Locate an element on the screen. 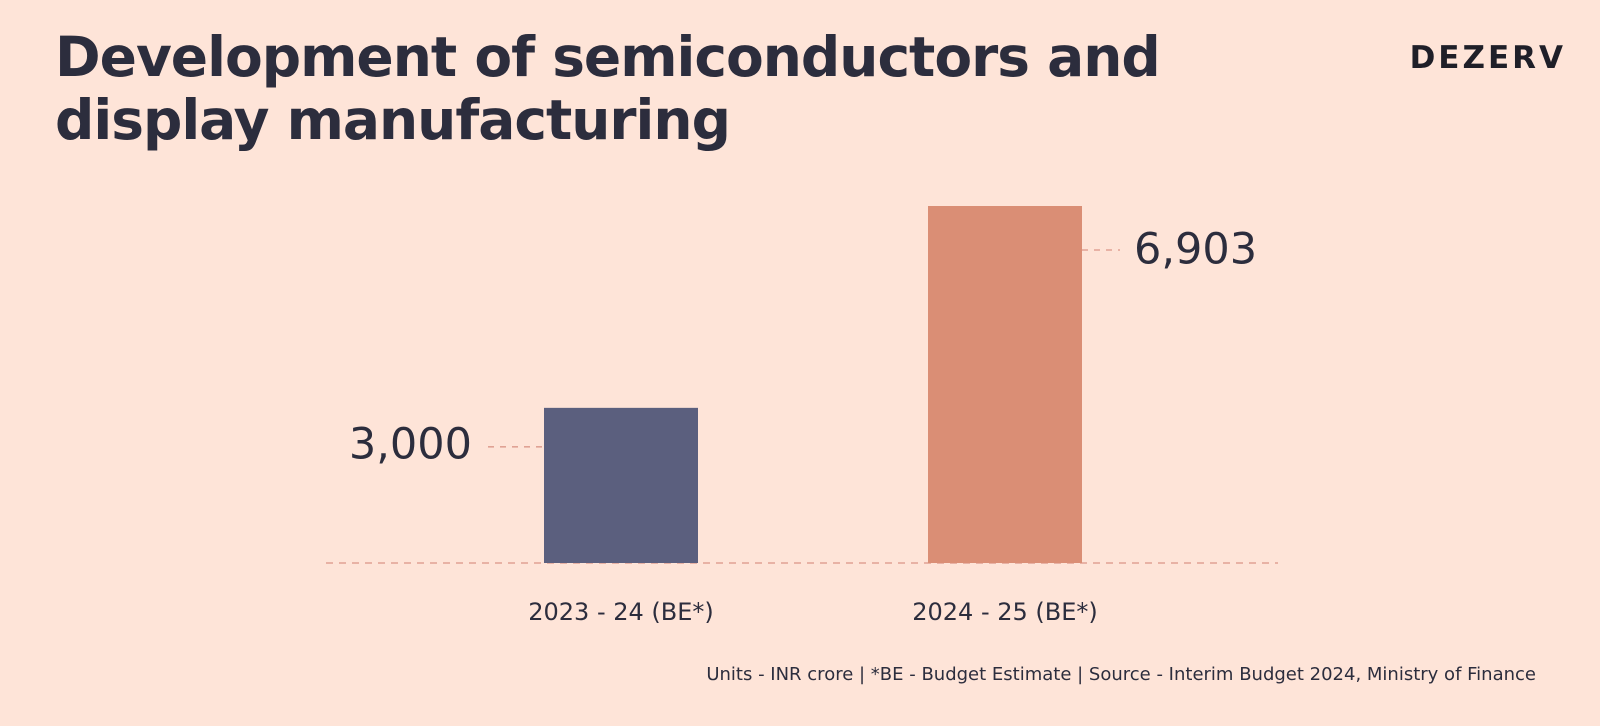 The height and width of the screenshot is (726, 1600). chart-title-line-1: Development of semiconductors and is located at coordinates (608, 57).